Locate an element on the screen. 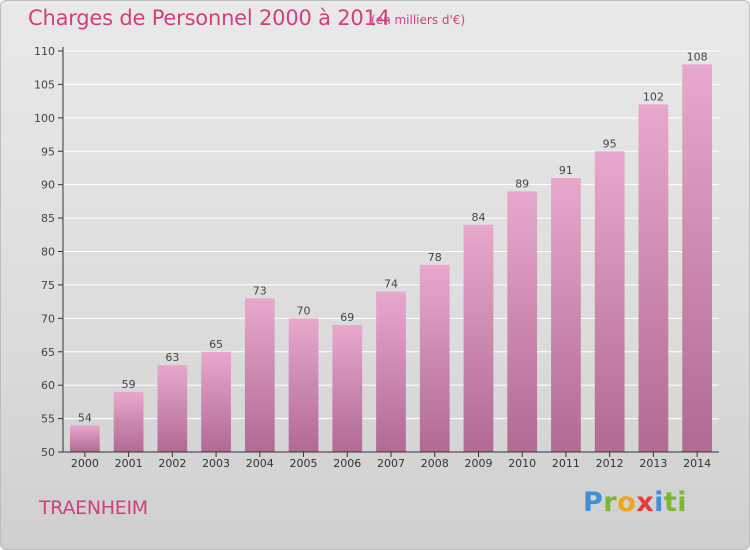 The height and width of the screenshot is (550, 750). x-tick-label: 2013 is located at coordinates (653, 463).